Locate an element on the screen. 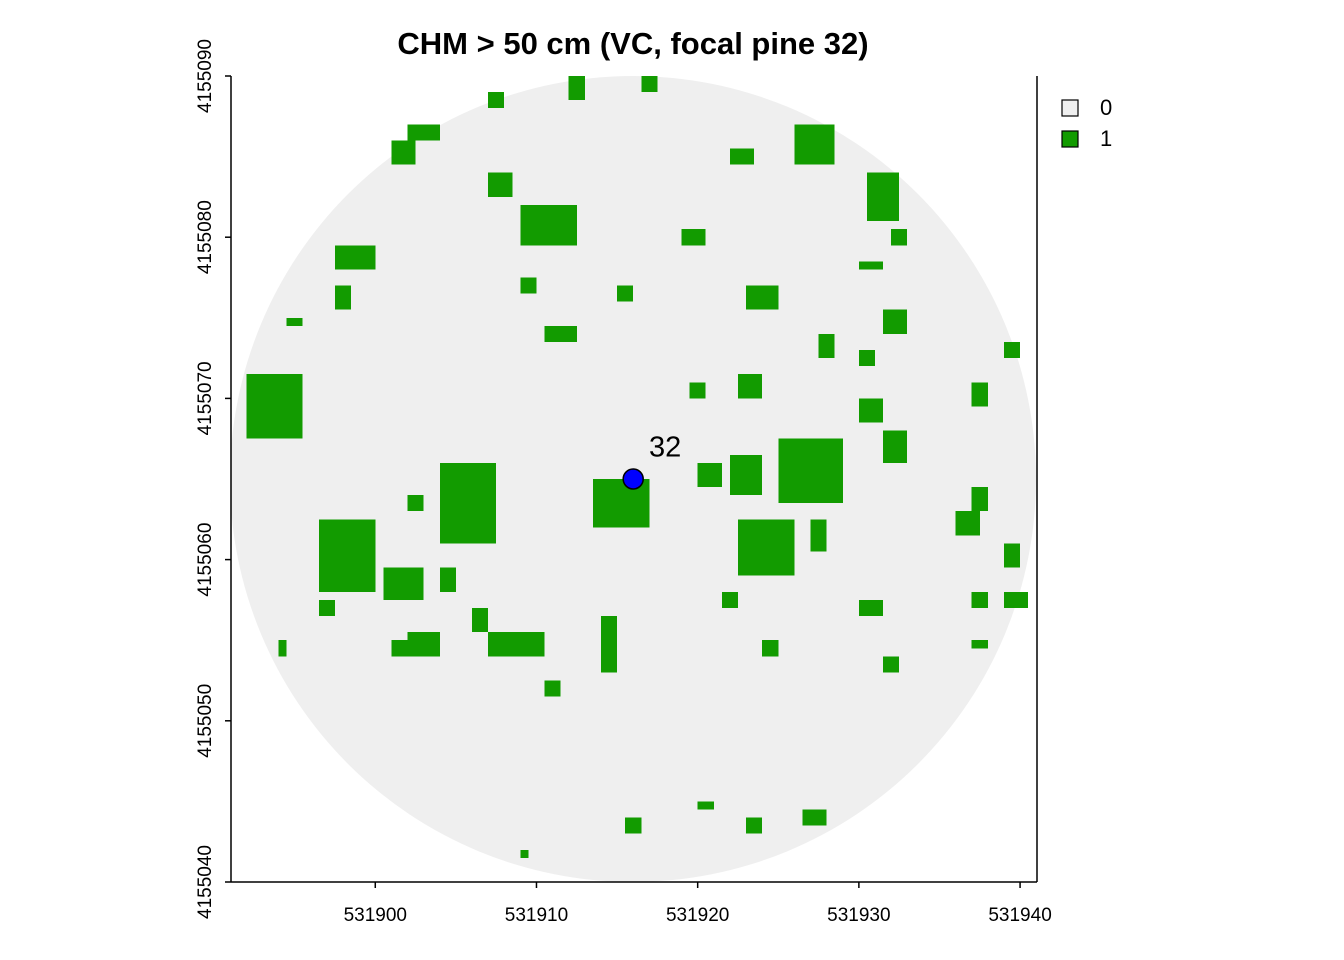 The height and width of the screenshot is (960, 1344). y-tick-label: 4155080 is located at coordinates (205, 237).